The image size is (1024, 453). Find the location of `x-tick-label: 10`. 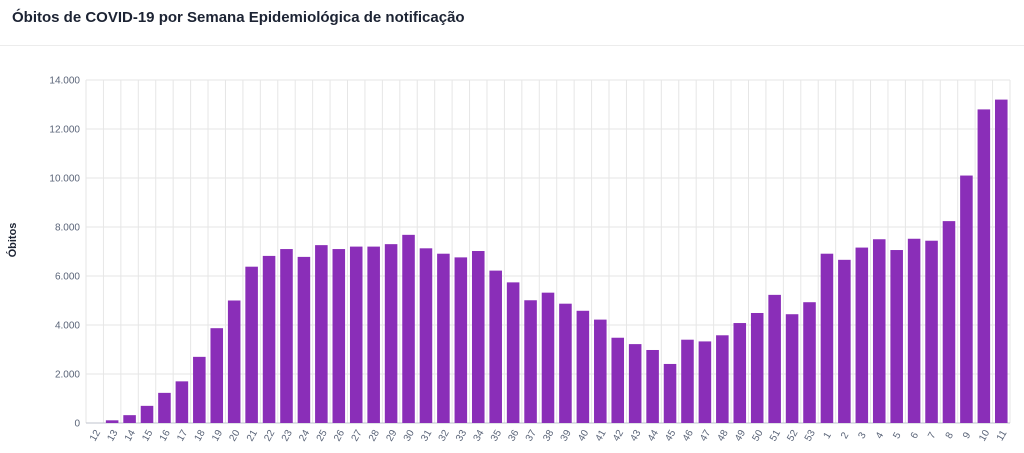

x-tick-label: 10 is located at coordinates (984, 436).